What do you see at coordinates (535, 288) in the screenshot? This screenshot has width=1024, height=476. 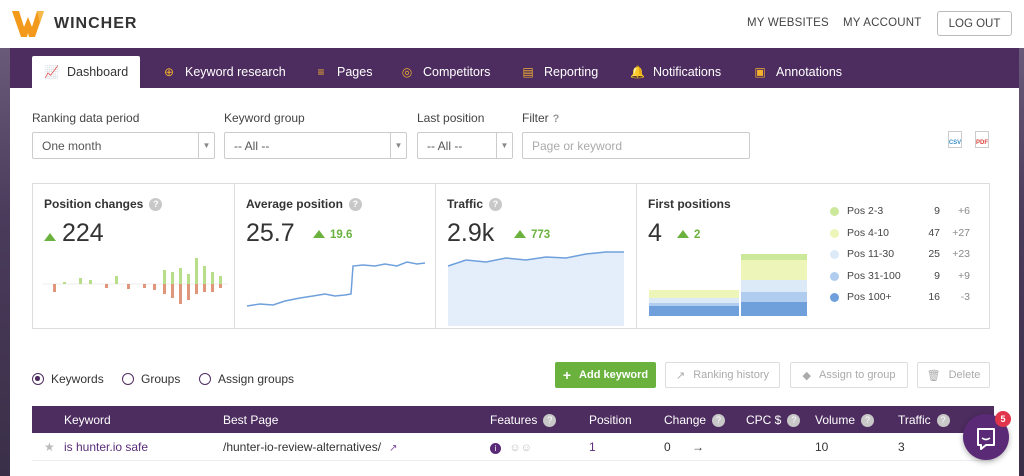 I see `traffic-chart` at bounding box center [535, 288].